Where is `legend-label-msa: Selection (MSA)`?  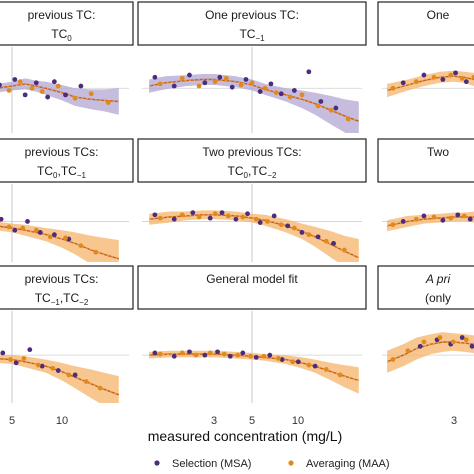
legend-label-msa: Selection (MSA) is located at coordinates (211, 464).